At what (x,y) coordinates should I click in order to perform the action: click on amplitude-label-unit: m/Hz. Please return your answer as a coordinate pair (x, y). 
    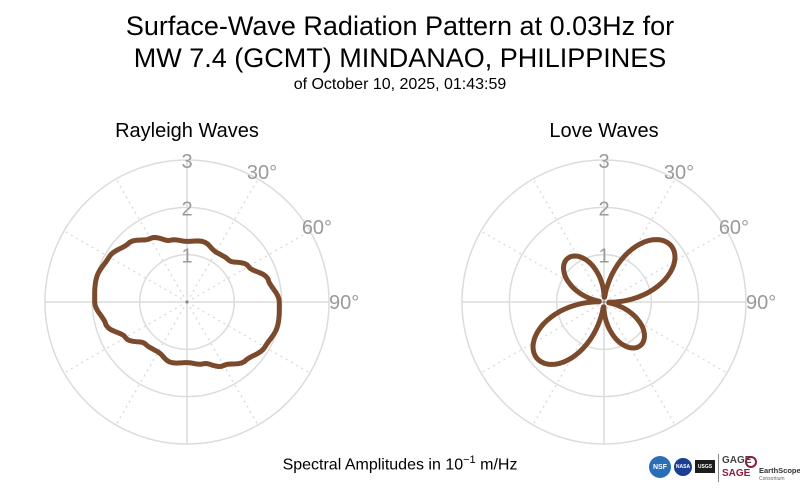
    Looking at the image, I should click on (499, 465).